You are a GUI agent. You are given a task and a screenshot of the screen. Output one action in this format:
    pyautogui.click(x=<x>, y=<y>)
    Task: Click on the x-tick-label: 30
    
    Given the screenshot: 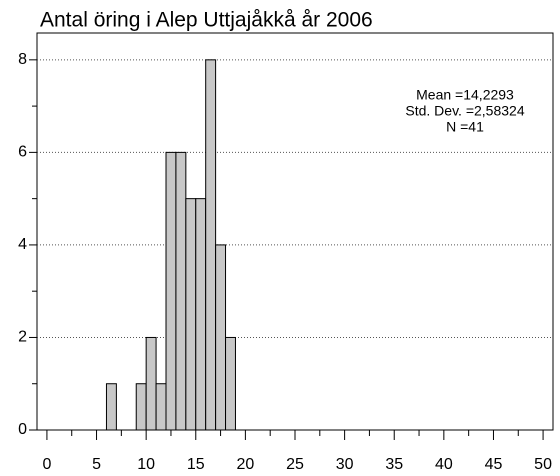 What is the action you would take?
    pyautogui.click(x=345, y=464)
    